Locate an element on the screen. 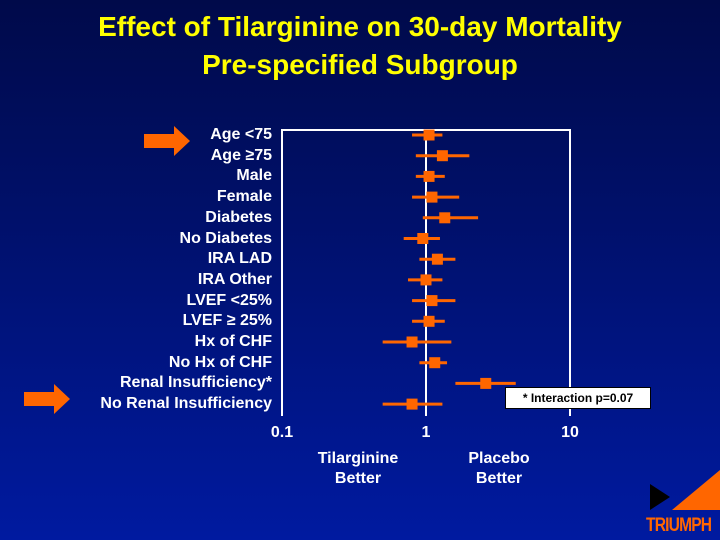 This screenshot has height=540, width=720. subgroup-label: LVEF <25% is located at coordinates (229, 300).